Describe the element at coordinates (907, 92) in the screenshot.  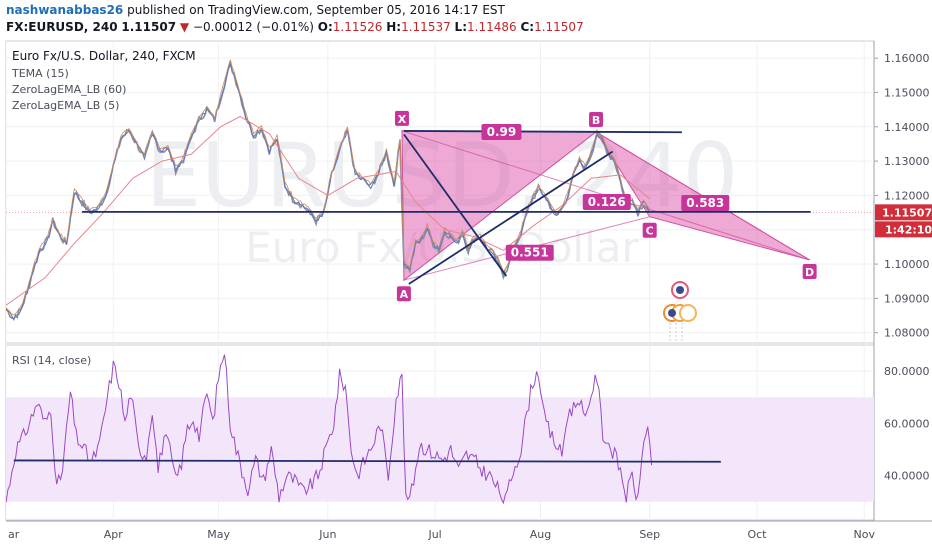
I see `price-tick-label: 1.15000` at that location.